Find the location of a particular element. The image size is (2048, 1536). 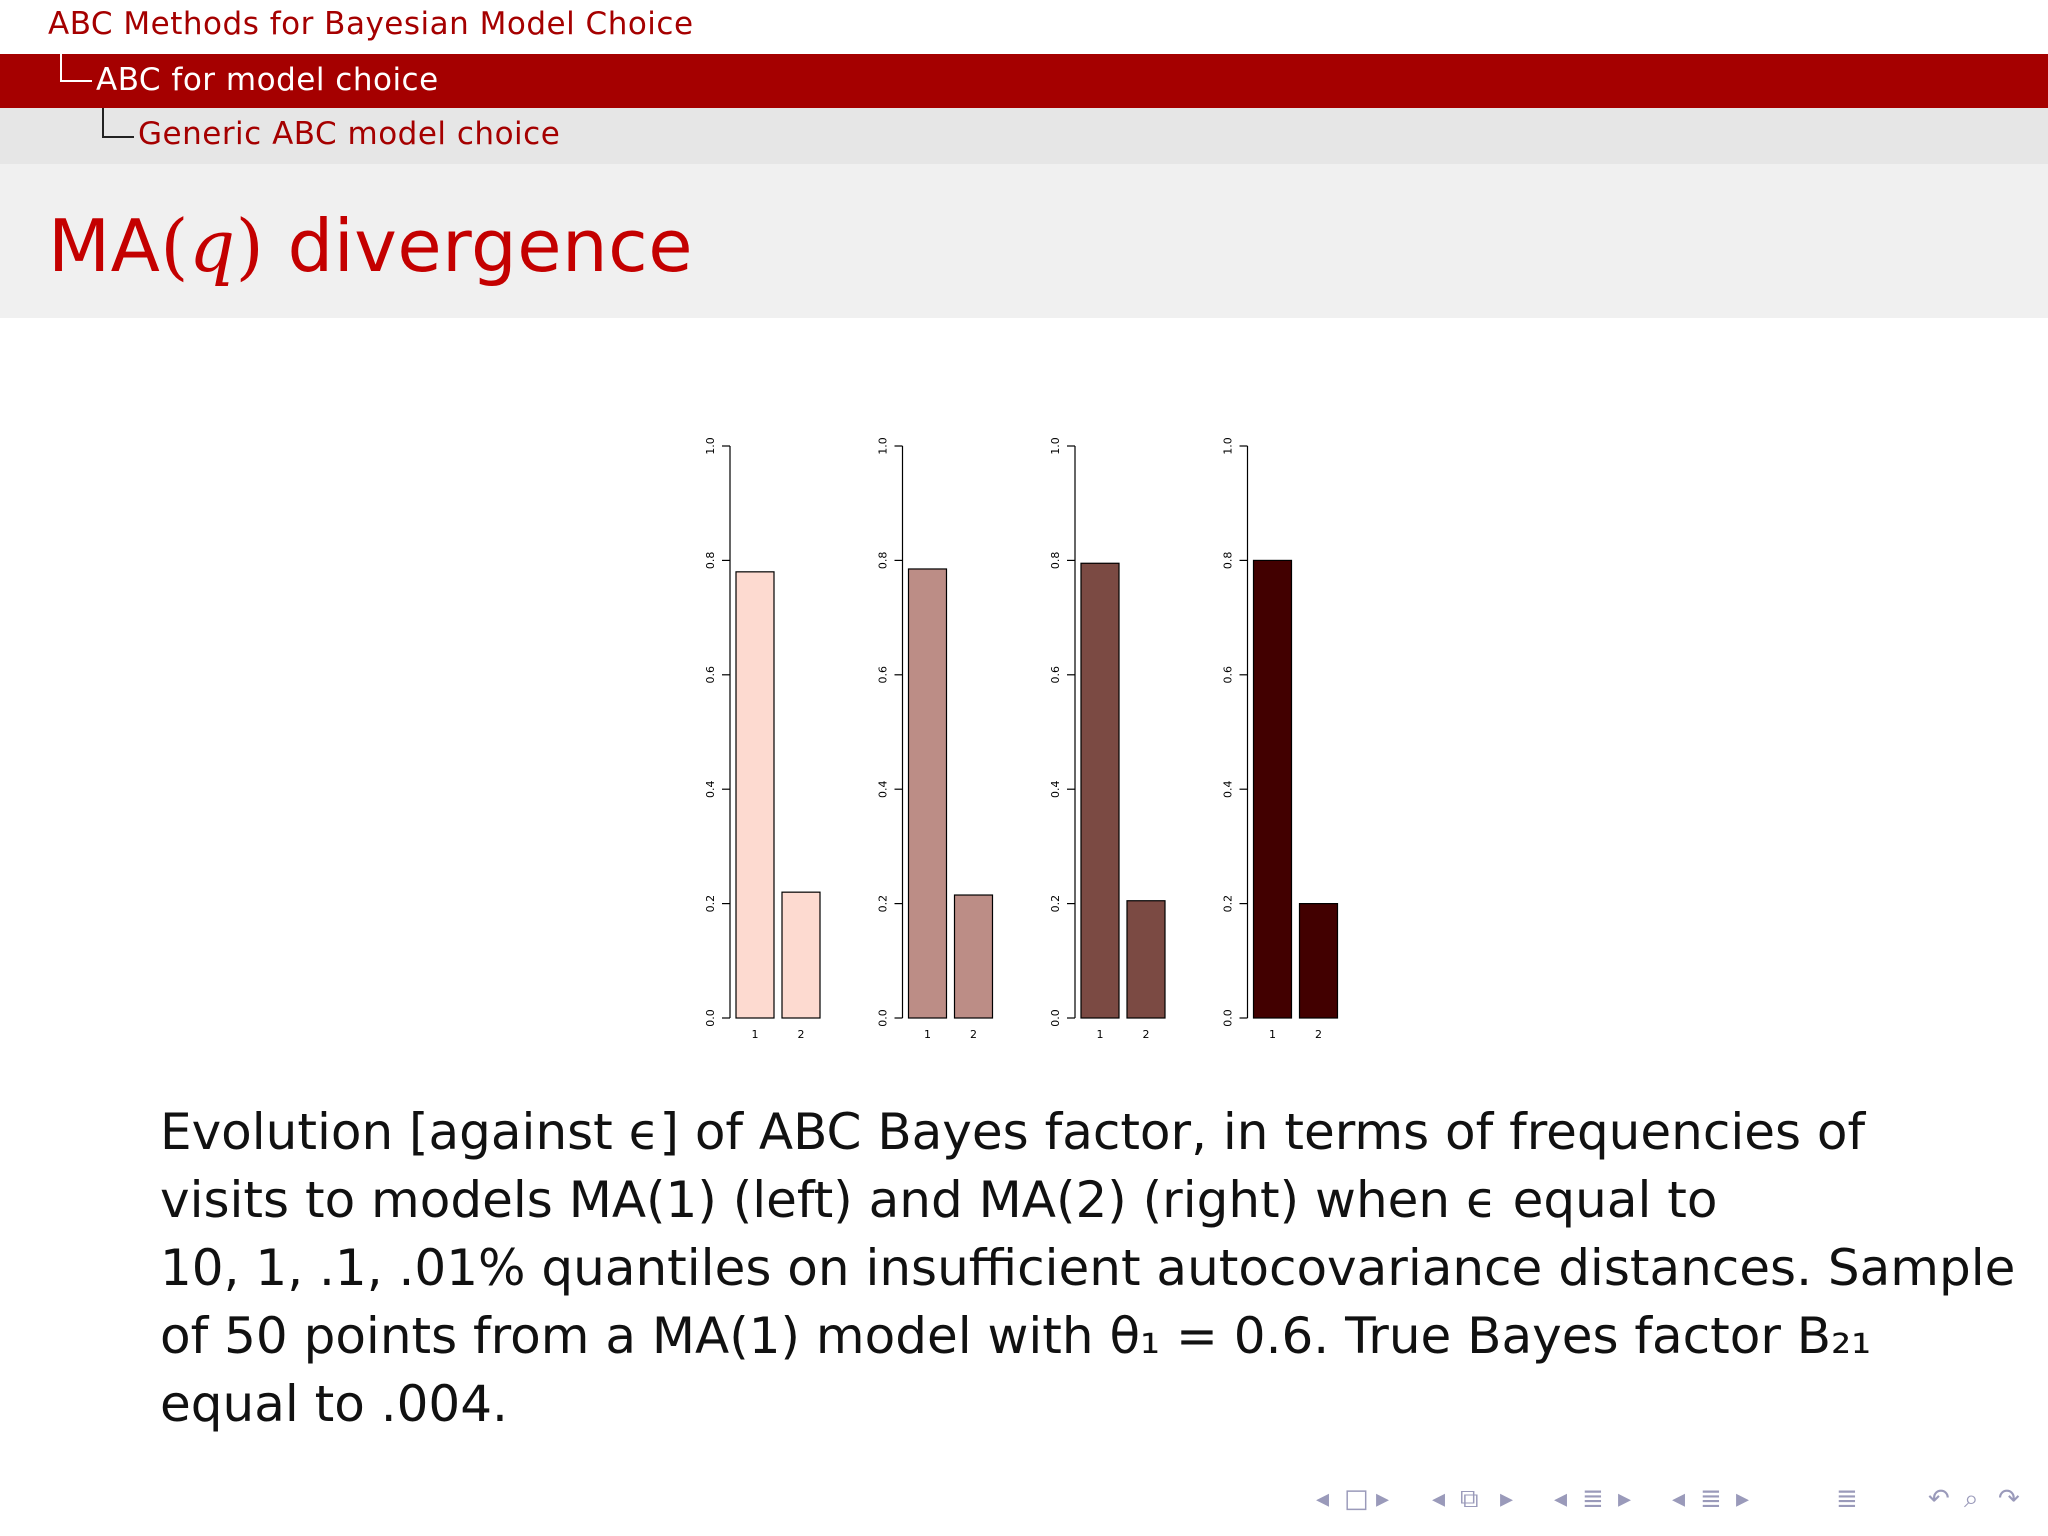

slide-title: MA(q) divergence is located at coordinates (370, 246).